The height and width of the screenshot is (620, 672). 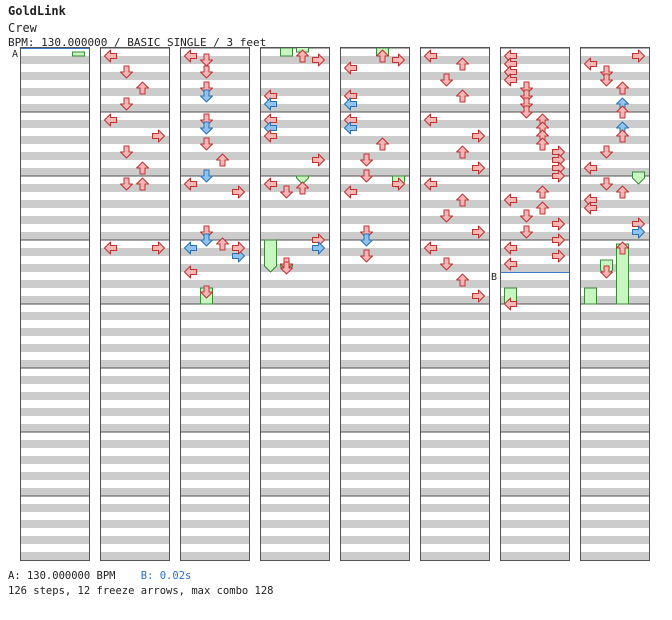 What do you see at coordinates (37, 11) in the screenshot?
I see `song-title: GoldLink` at bounding box center [37, 11].